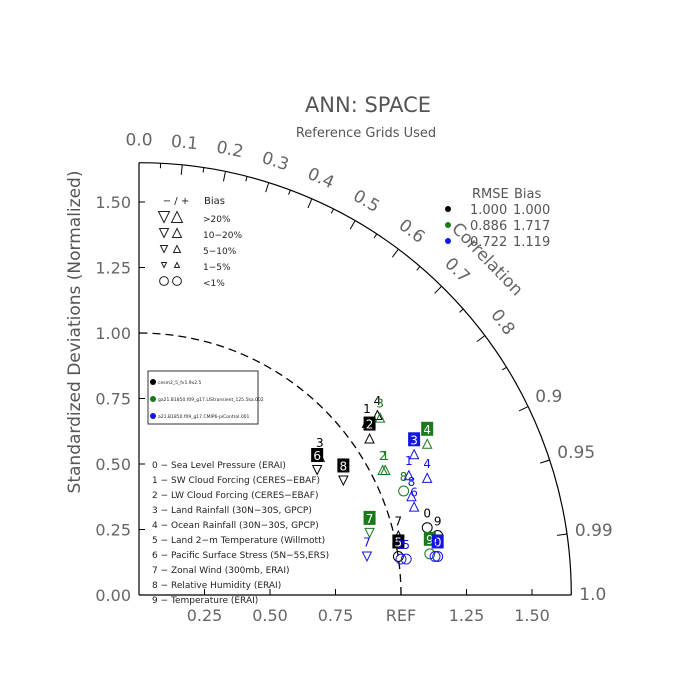 The height and width of the screenshot is (700, 700). Describe the element at coordinates (113, 530) in the screenshot. I see `y-tick-label: 0.25` at that location.